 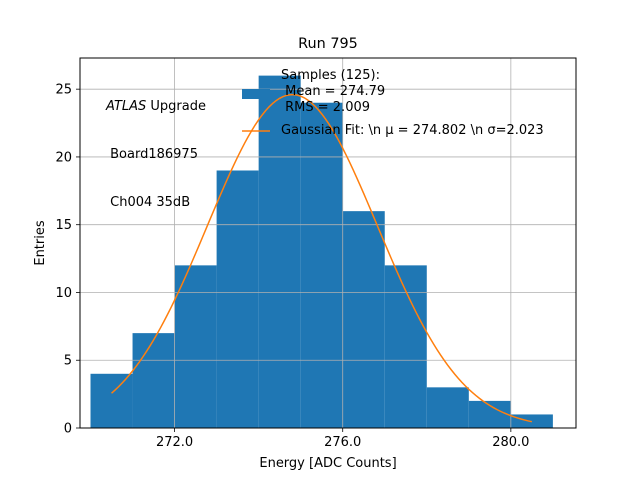 I want to click on upgrade-word: Upgrade, so click(x=176, y=106).